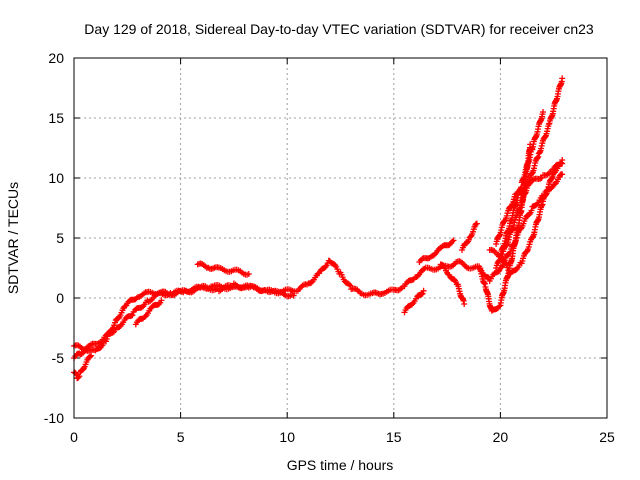 The height and width of the screenshot is (480, 640). I want to click on series-sat-f, so click(414, 301).